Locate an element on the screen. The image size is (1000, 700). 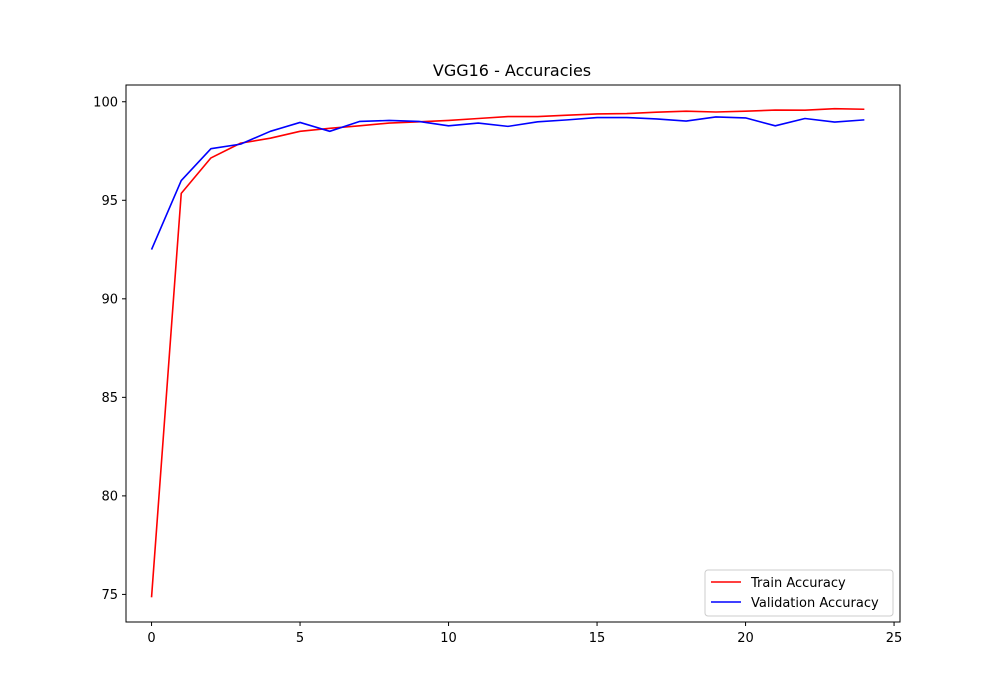
legend-label-train: Train Accuracy is located at coordinates (798, 583).